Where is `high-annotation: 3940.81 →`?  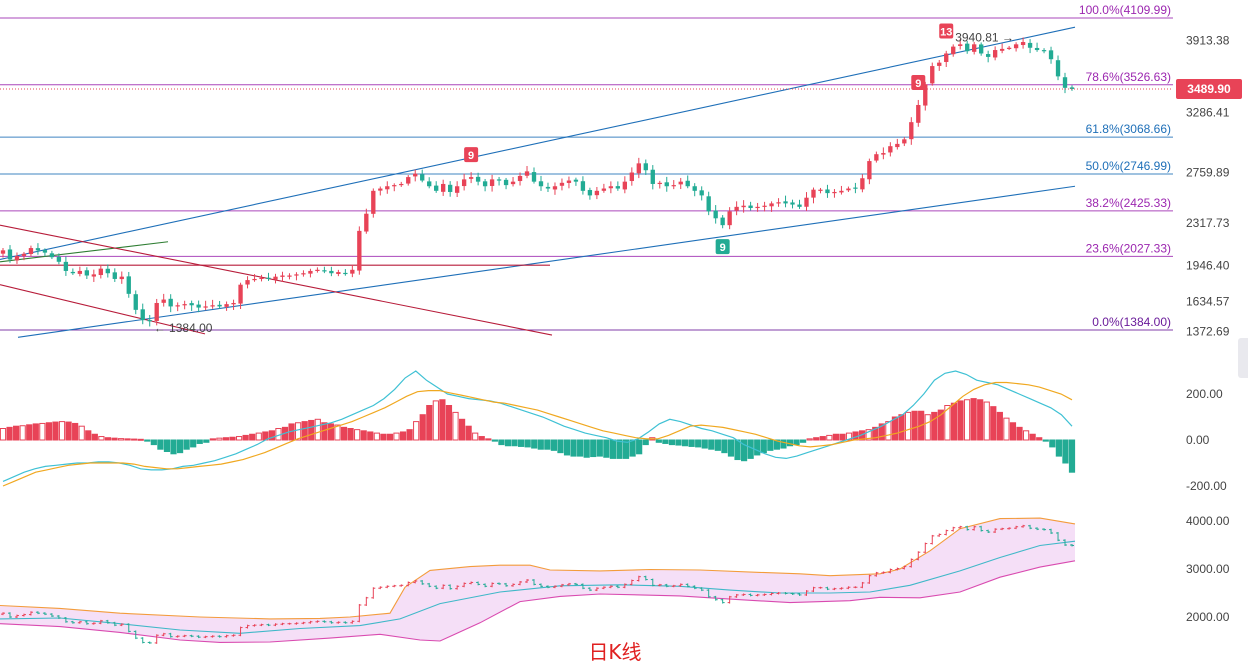
high-annotation: 3940.81 → is located at coordinates (984, 37).